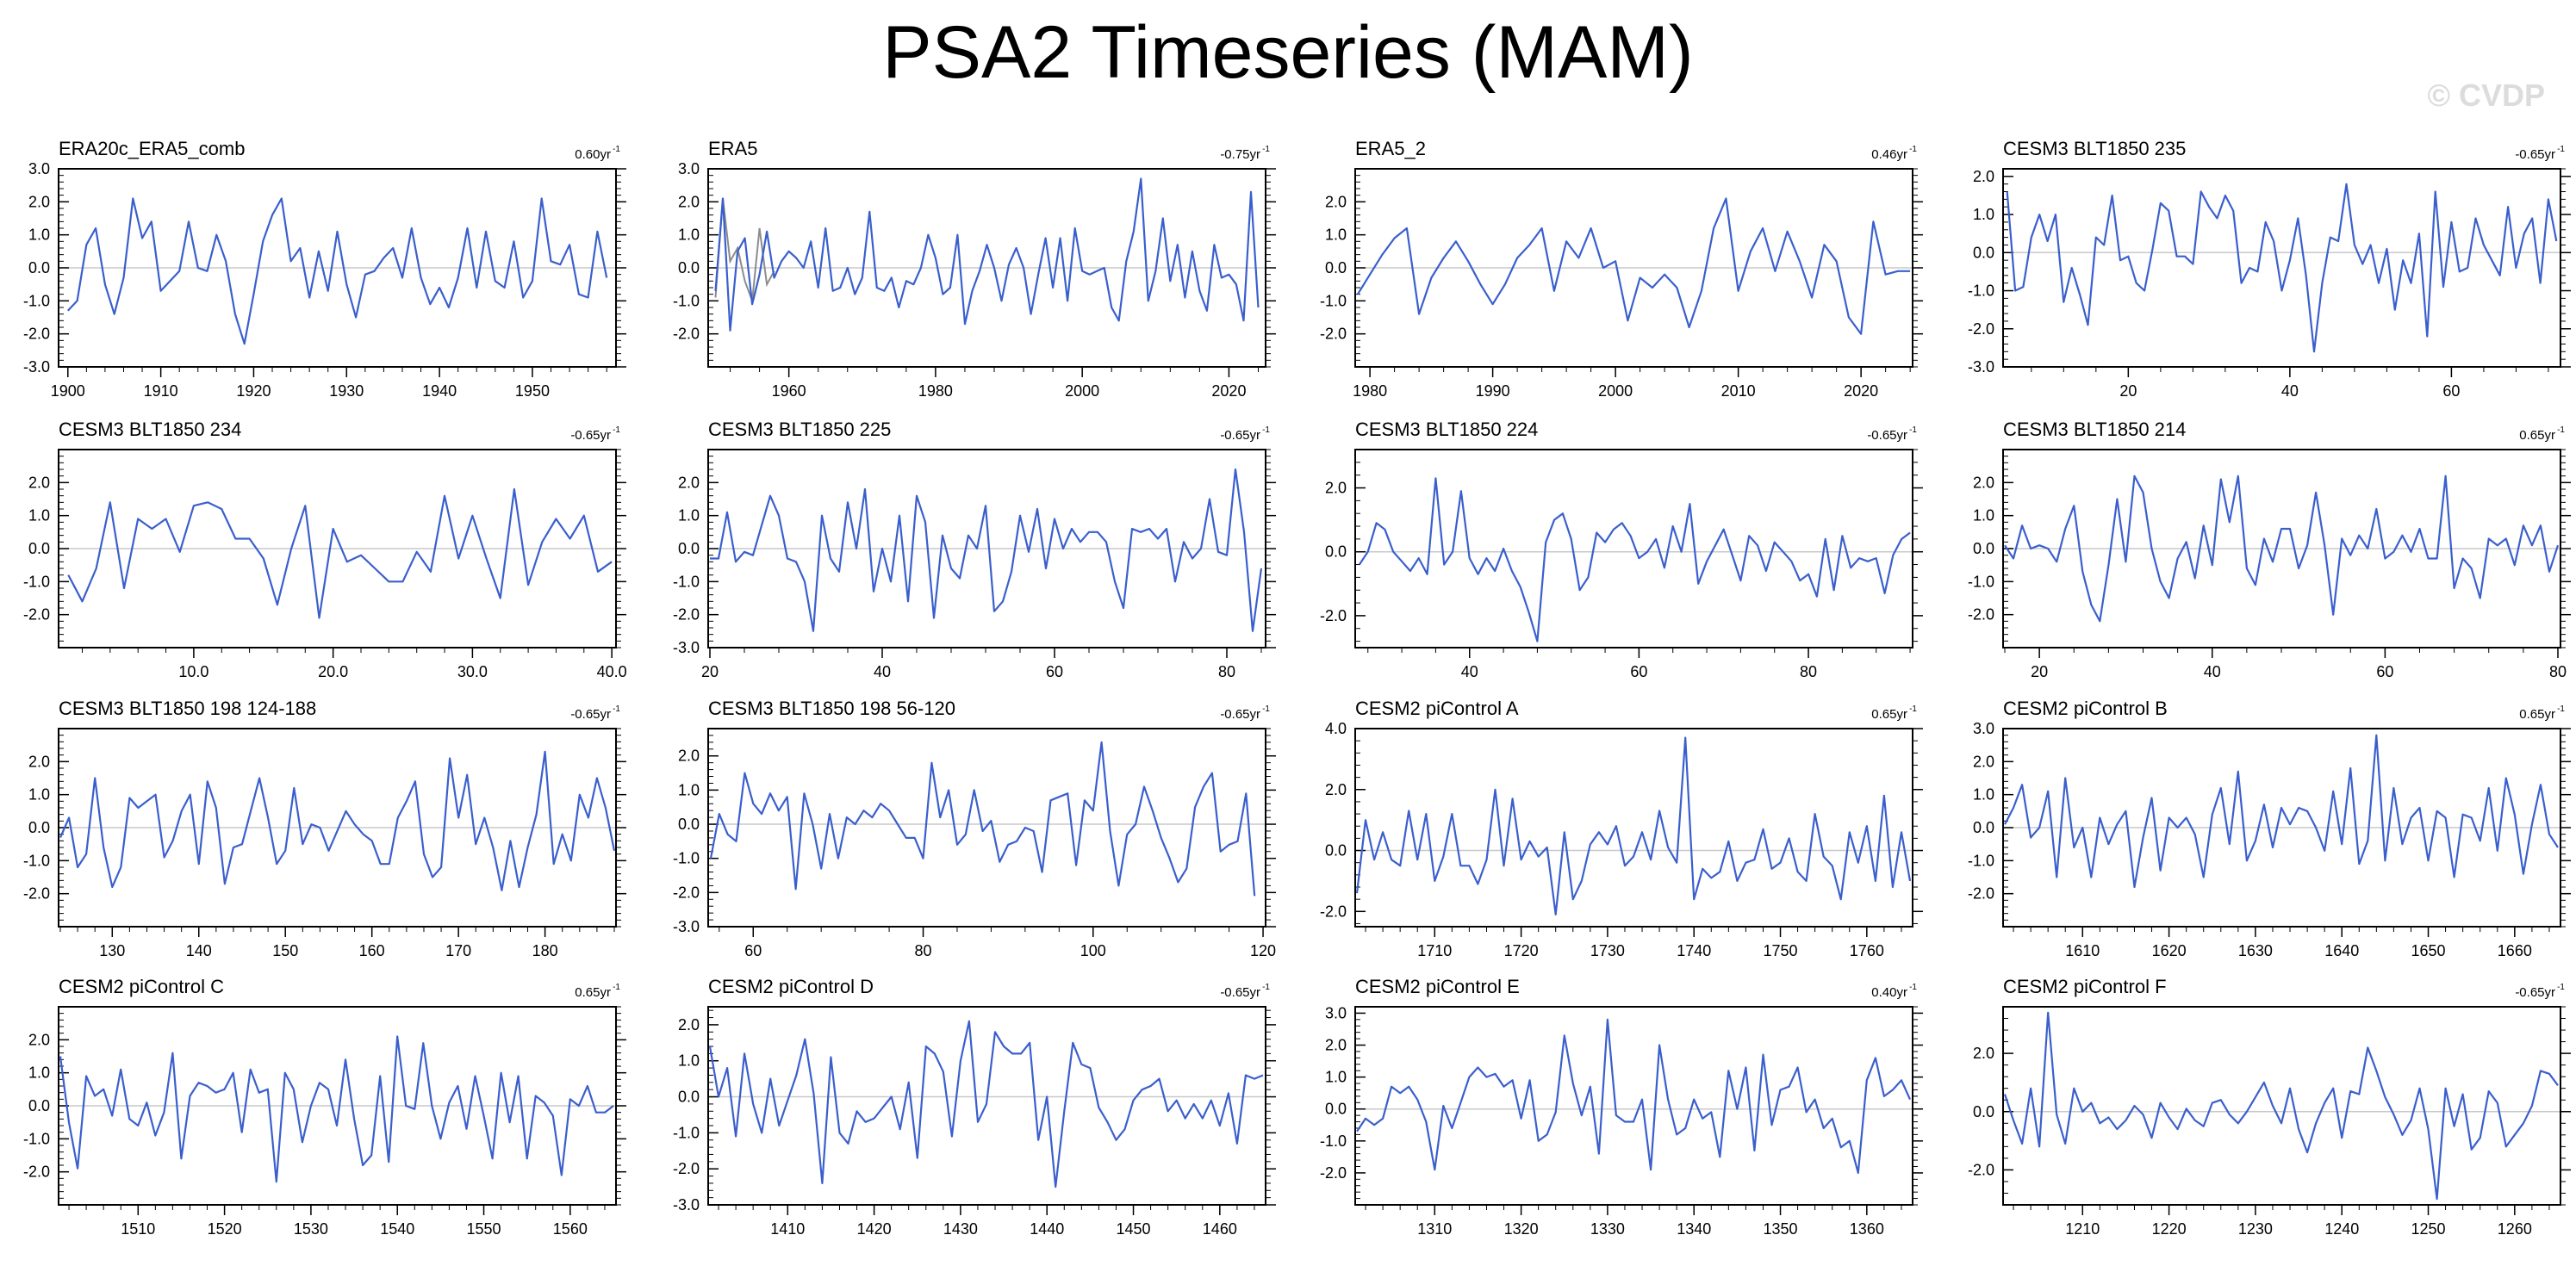 The width and height of the screenshot is (2576, 1266). What do you see at coordinates (37, 367) in the screenshot?
I see `y-tick-label: -3.0` at bounding box center [37, 367].